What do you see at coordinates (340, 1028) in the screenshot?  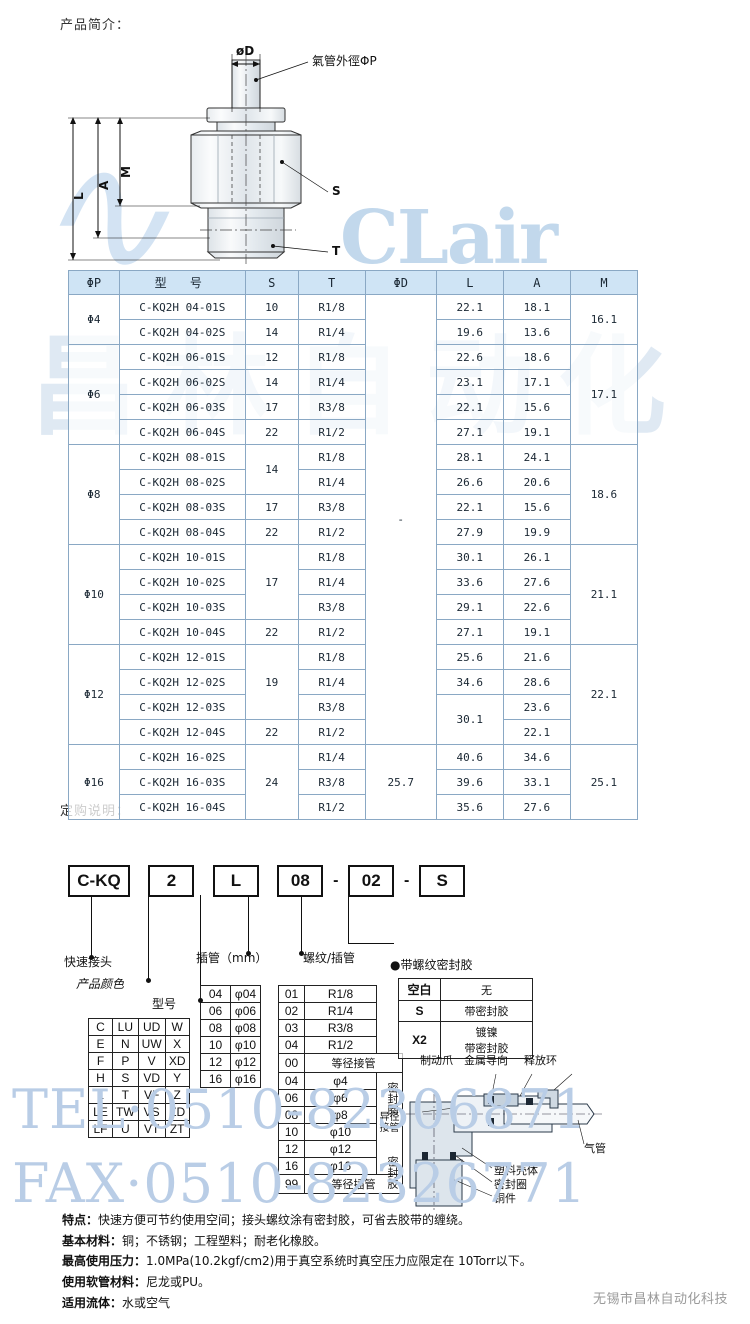 I see `thread-value-cell: R3/8` at bounding box center [340, 1028].